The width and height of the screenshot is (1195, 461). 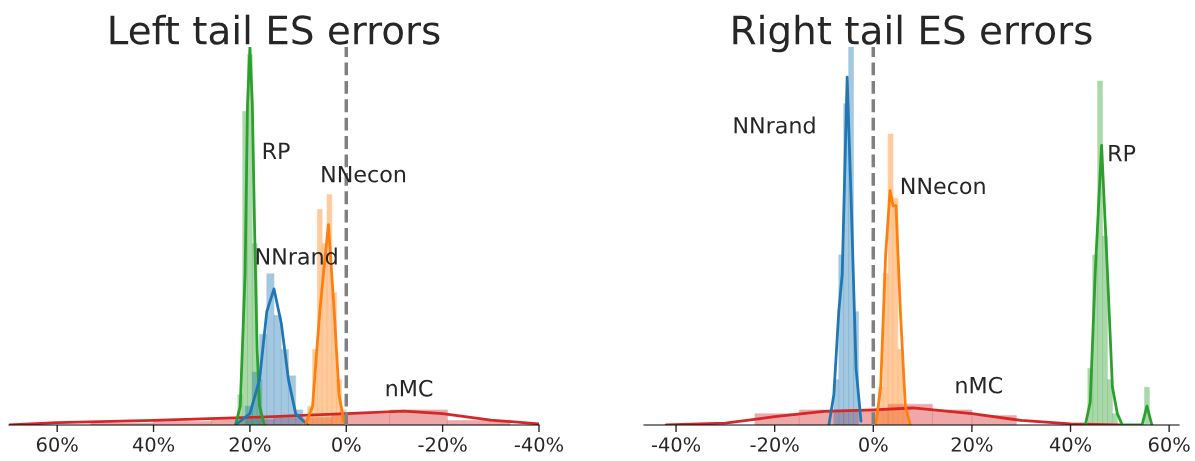 I want to click on chart-title: Right tail ES errors, so click(x=912, y=33).